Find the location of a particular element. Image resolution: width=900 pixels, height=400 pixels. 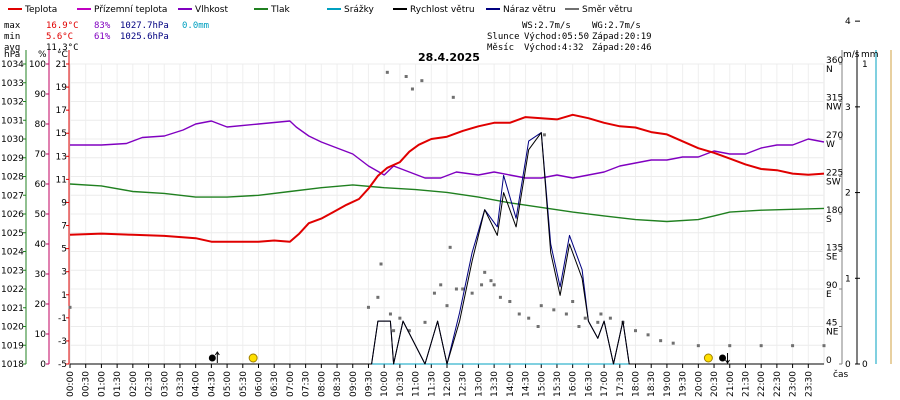

dir-compass-label: NW is located at coordinates (834, 108).